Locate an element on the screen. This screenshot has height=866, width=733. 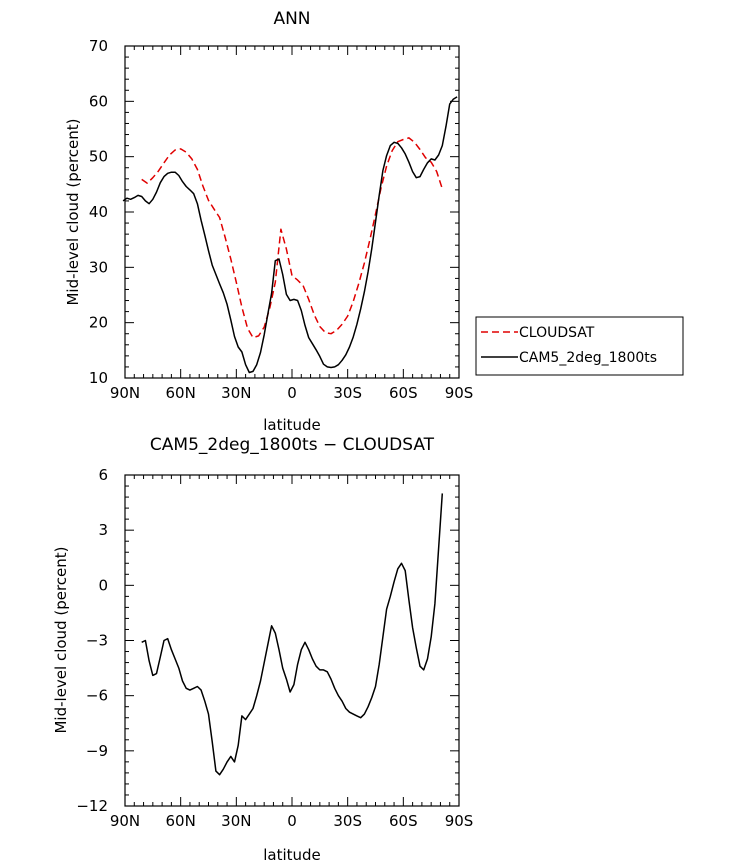
legend-label-cloudsat: CLOUDSAT is located at coordinates (557, 333).